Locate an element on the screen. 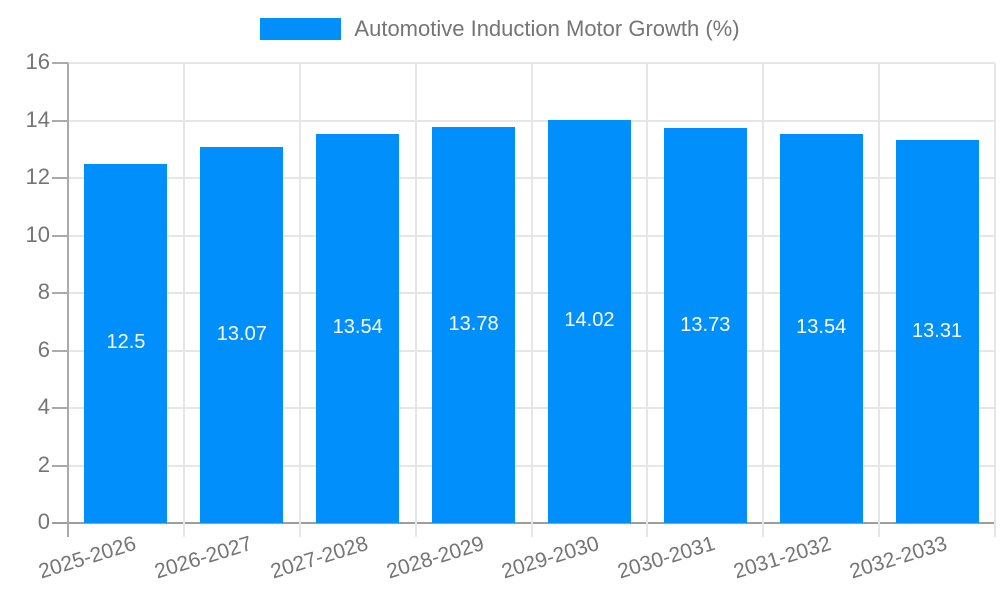  y-axis-line is located at coordinates (68, 300).